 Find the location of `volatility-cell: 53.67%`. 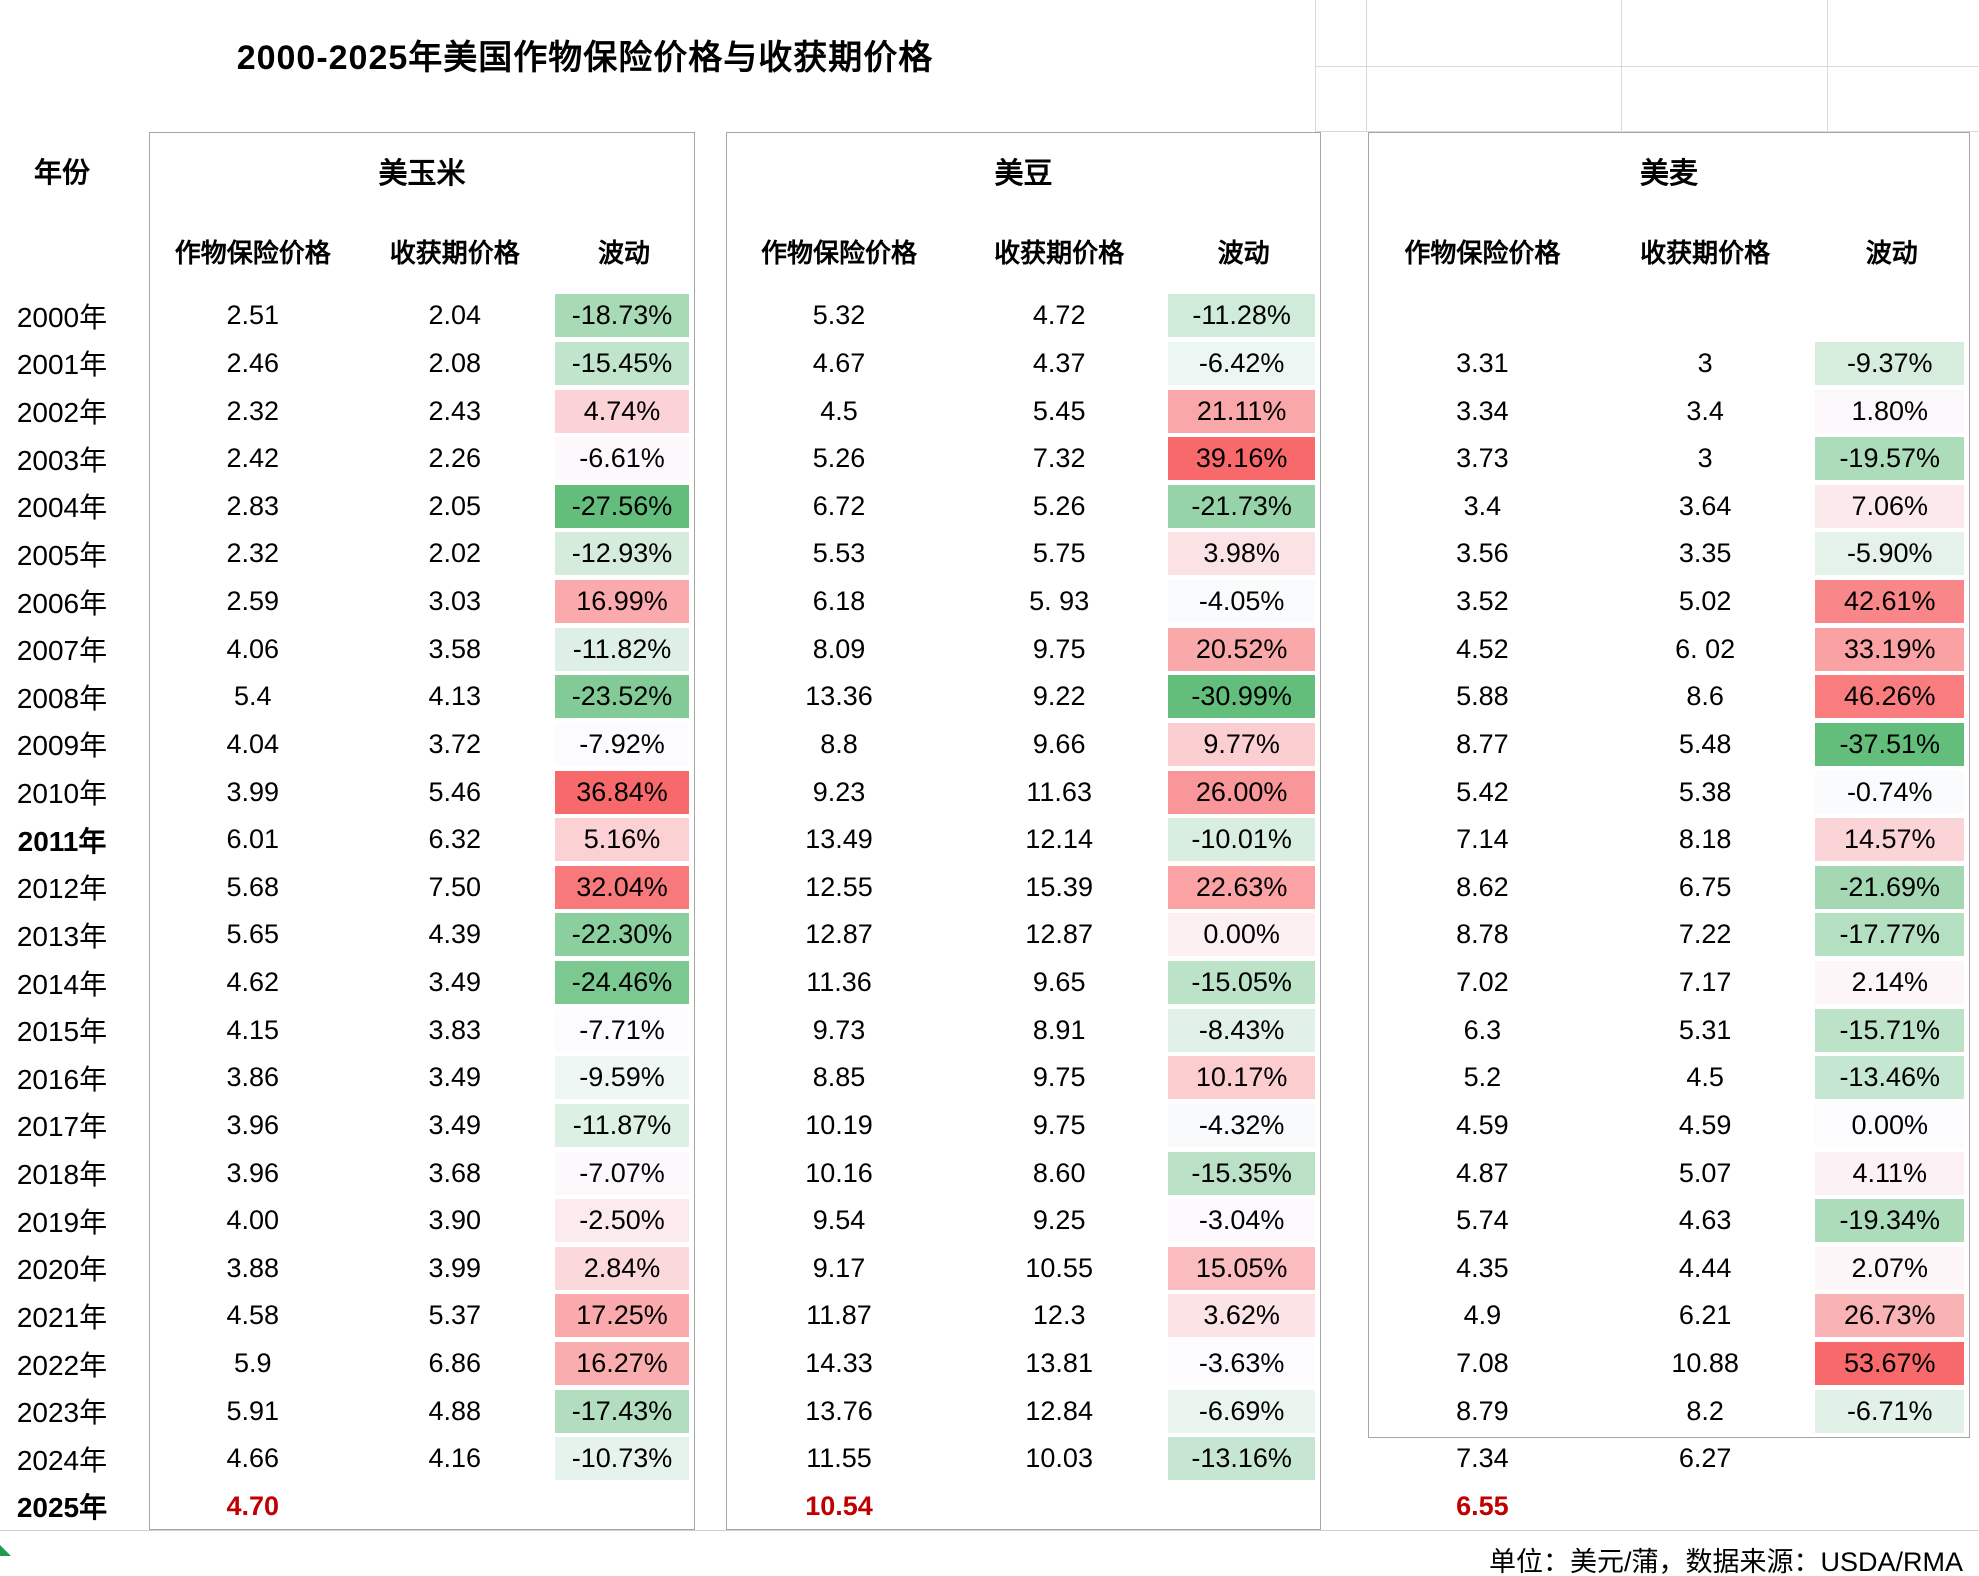

volatility-cell: 53.67% is located at coordinates (1891, 1364).